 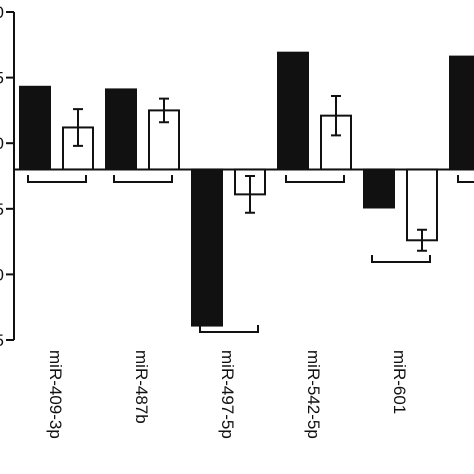 I want to click on x-tick-label: miR-542-5p, so click(x=313, y=394).